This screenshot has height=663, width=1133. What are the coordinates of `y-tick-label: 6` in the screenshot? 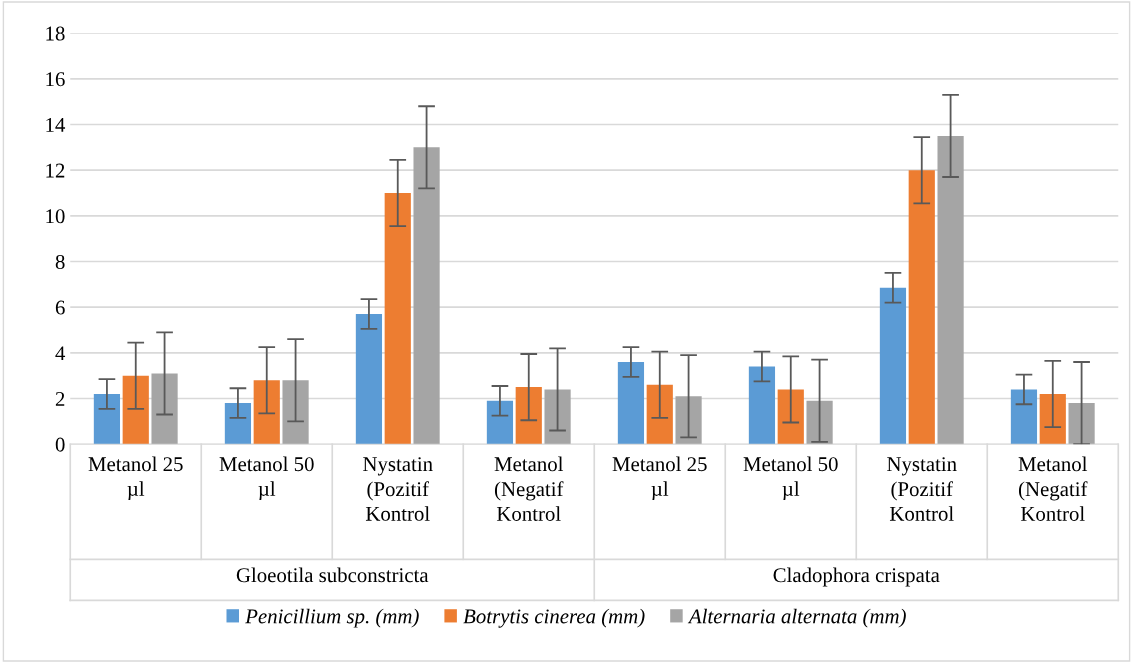 It's located at (60, 307).